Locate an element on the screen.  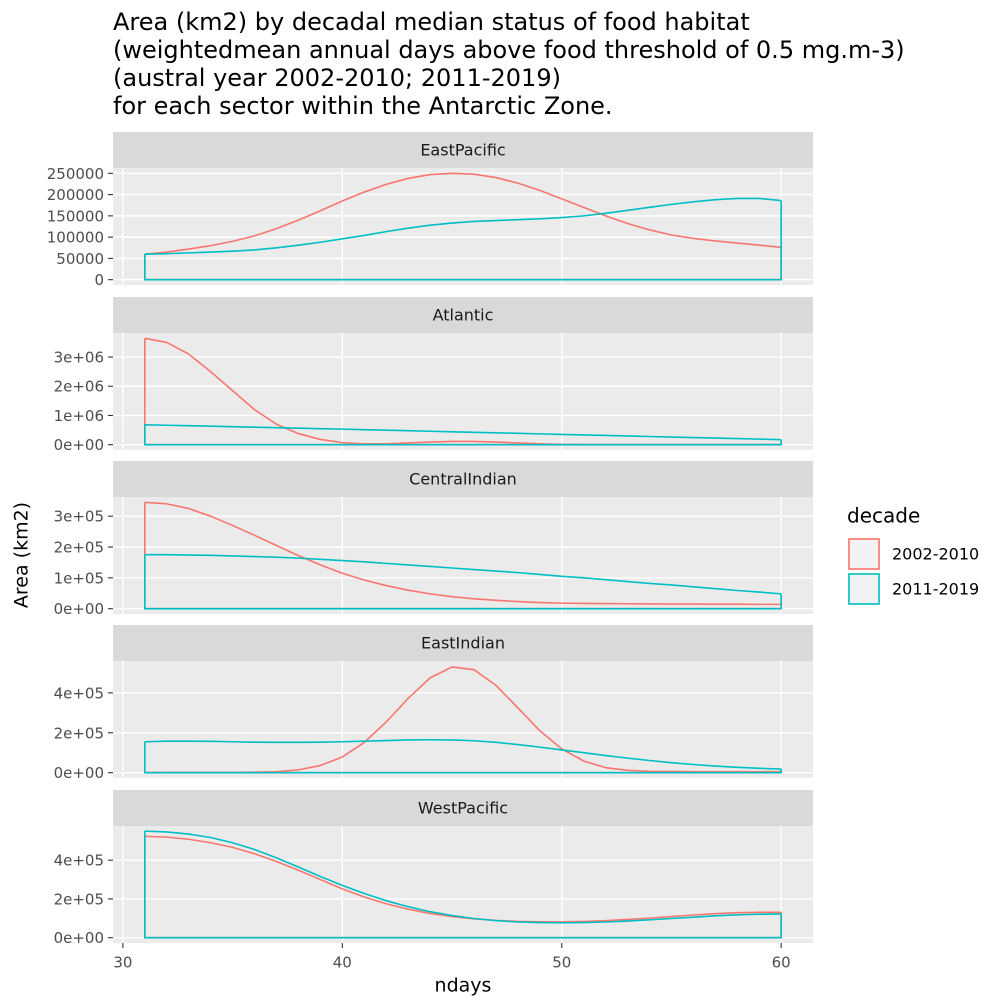
strip-label: CentralIndian is located at coordinates (463, 479).